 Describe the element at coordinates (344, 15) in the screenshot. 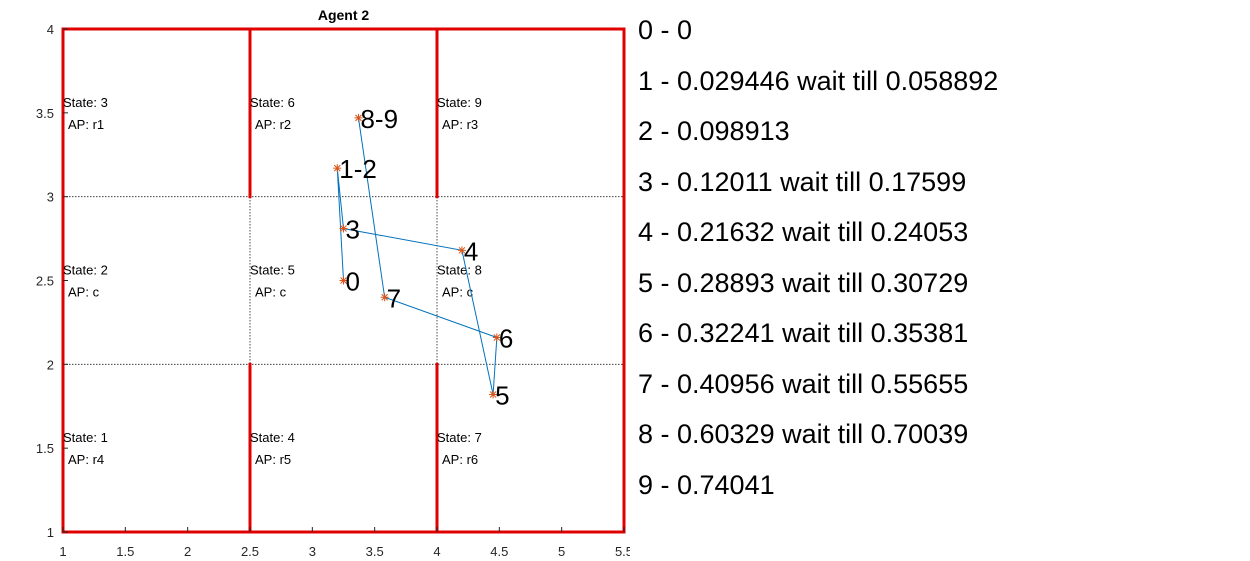

I see `chart-title: Agent 2` at that location.